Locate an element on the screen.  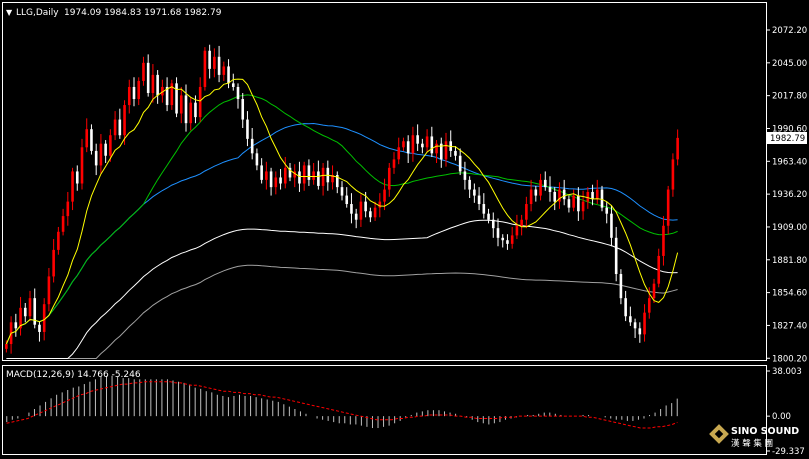
last-price-label: 1982.79 is located at coordinates (787, 139).